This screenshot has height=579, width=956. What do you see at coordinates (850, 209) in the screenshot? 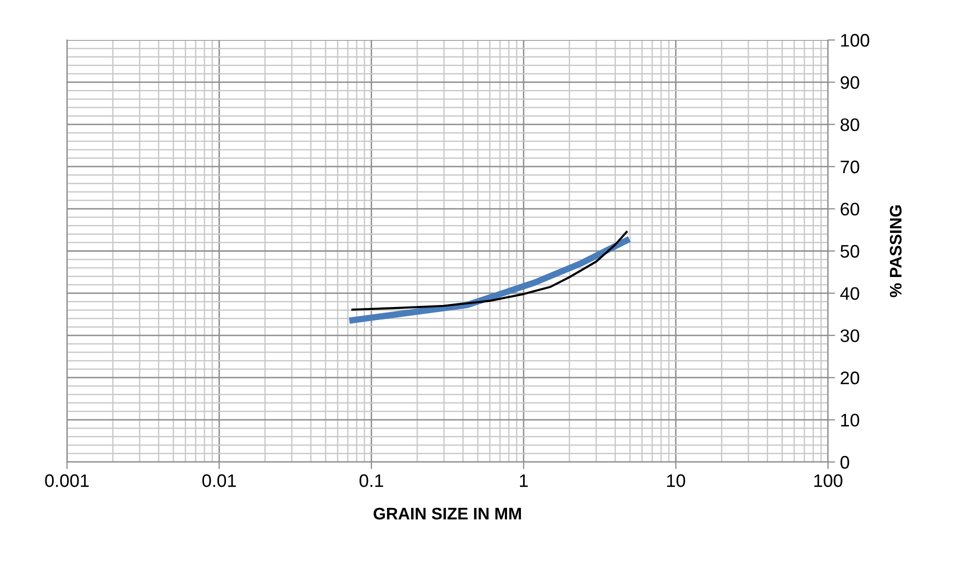
I see `y-tick-label: 60` at bounding box center [850, 209].